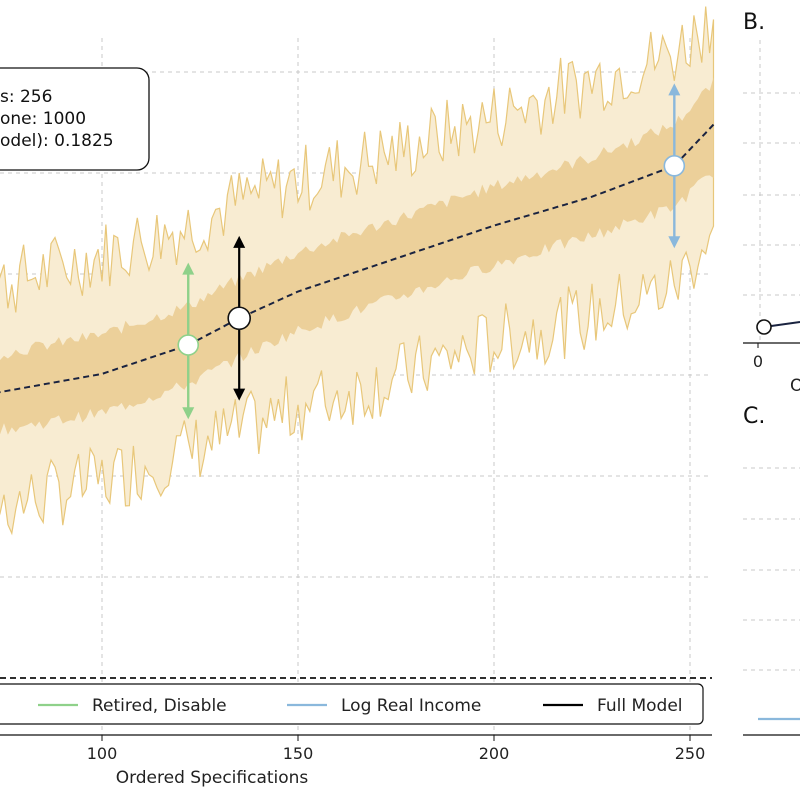  I want to click on x-tick-label: 150, so click(298, 753).